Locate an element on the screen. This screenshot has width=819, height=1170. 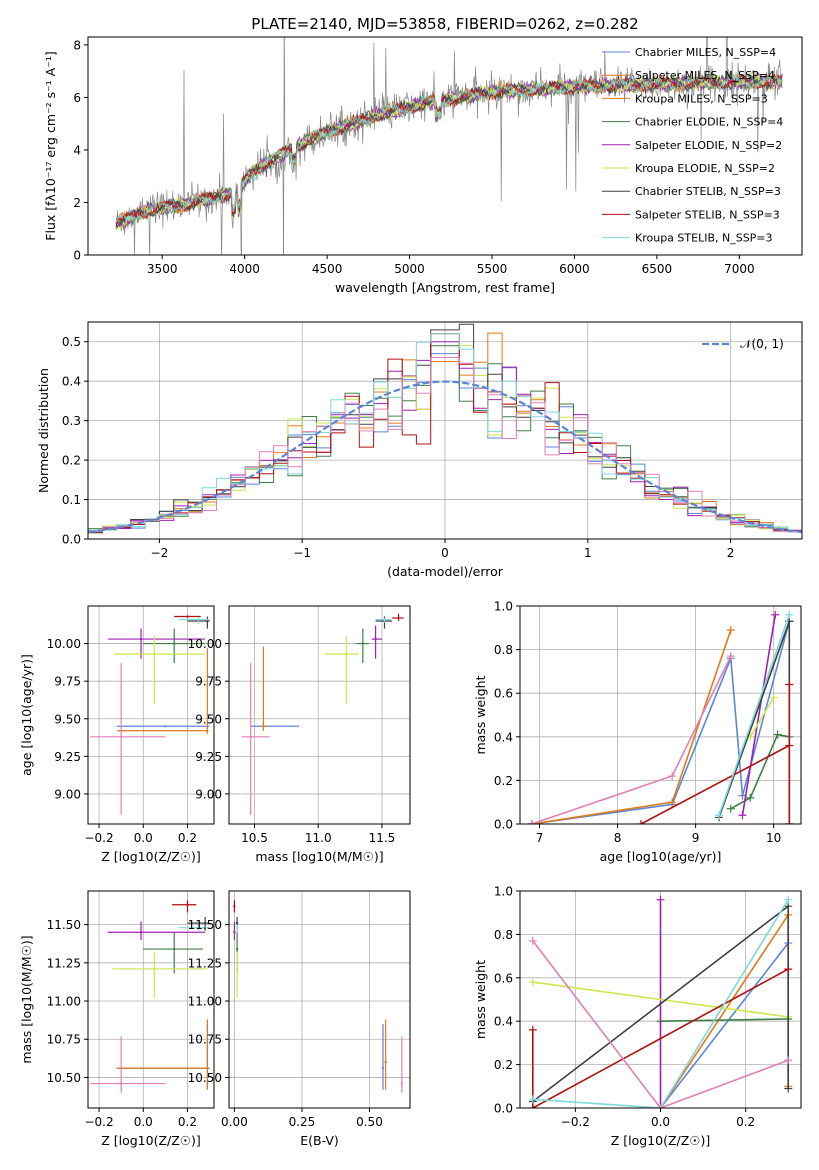
plot-area-mw_vs_age is located at coordinates (660, 717).